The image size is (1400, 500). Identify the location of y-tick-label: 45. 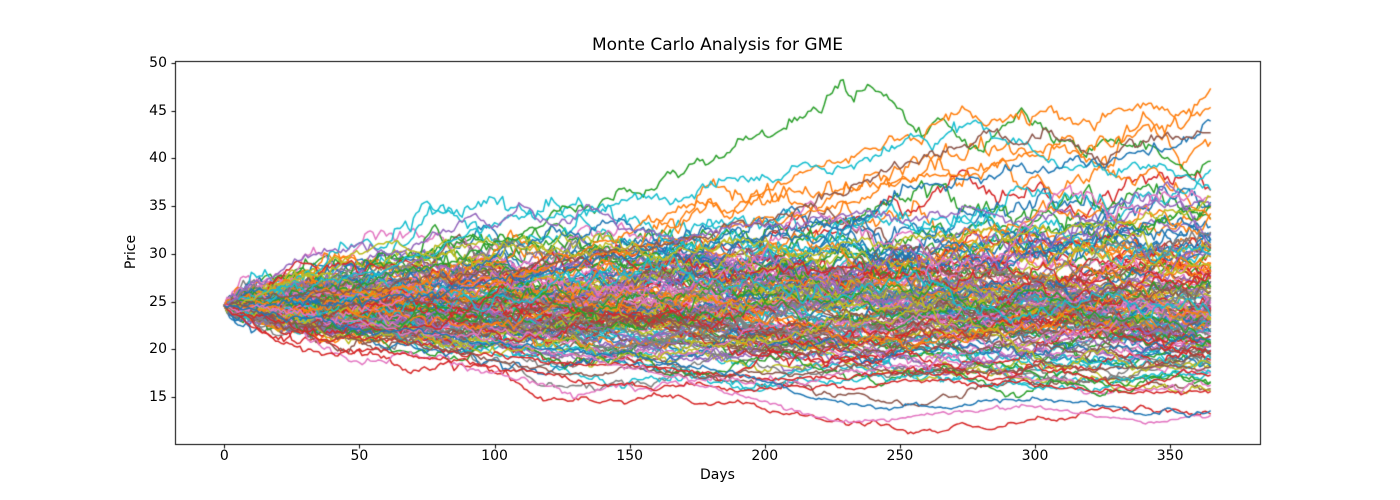
(158, 110).